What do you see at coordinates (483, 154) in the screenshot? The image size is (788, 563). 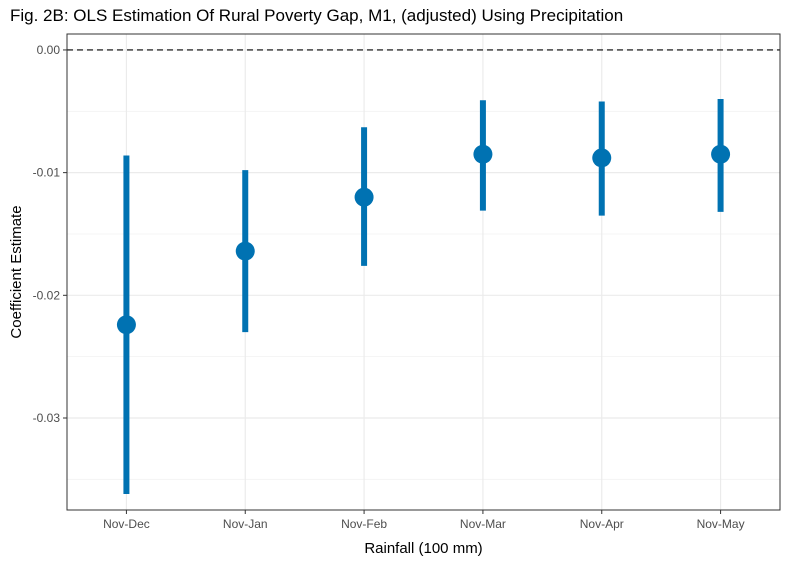 I see `point-nov-mar` at bounding box center [483, 154].